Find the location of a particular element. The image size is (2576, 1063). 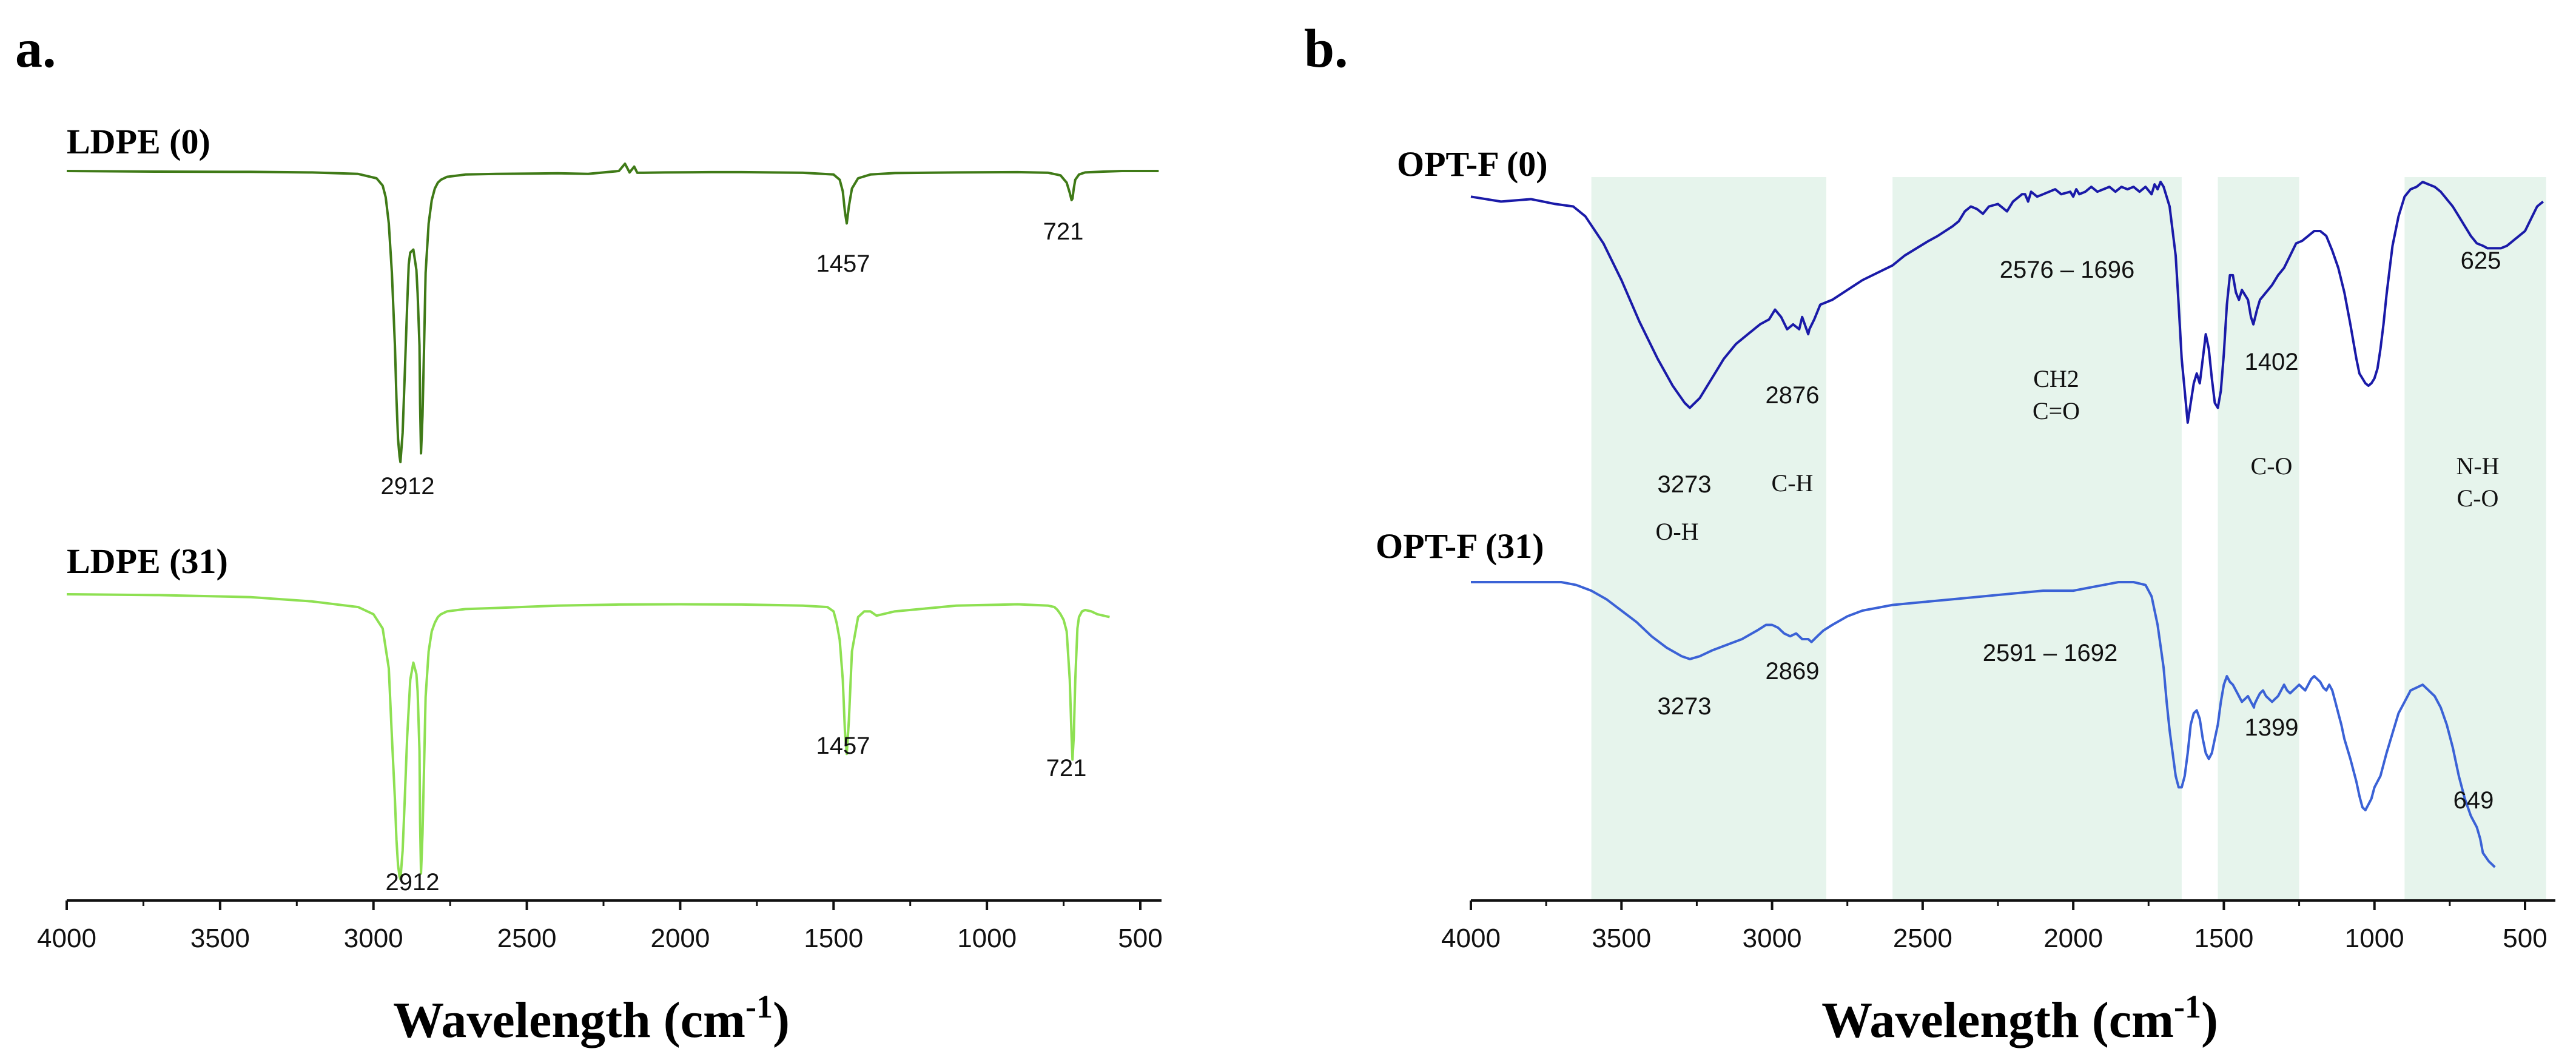

panel-a-xlabel-text: Wavelength (cm is located at coordinates (569, 1020).